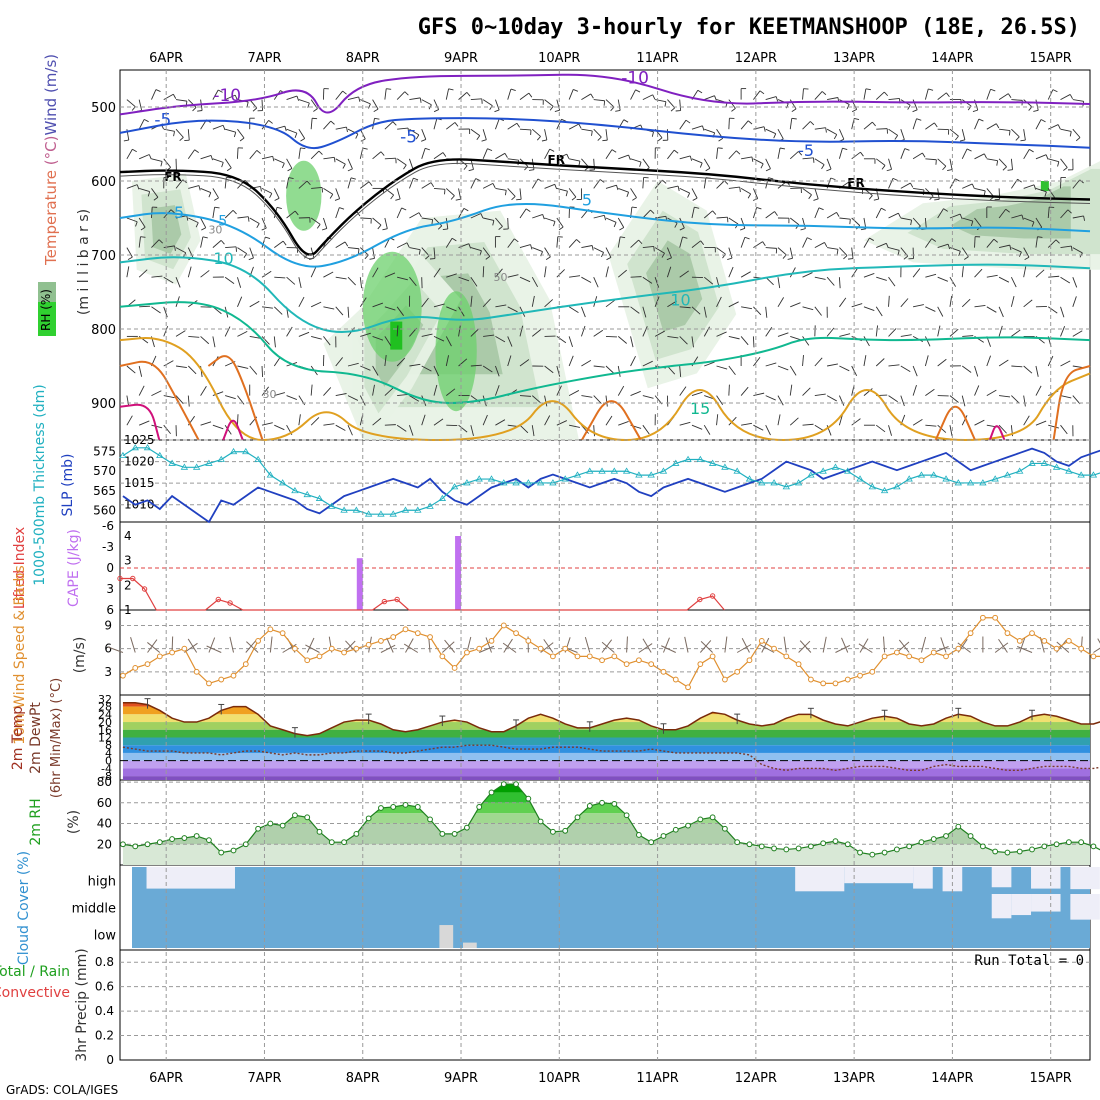 The image size is (1100, 1100). I want to click on cloud-ylabel: Cloud Cover (%), so click(24, 908).